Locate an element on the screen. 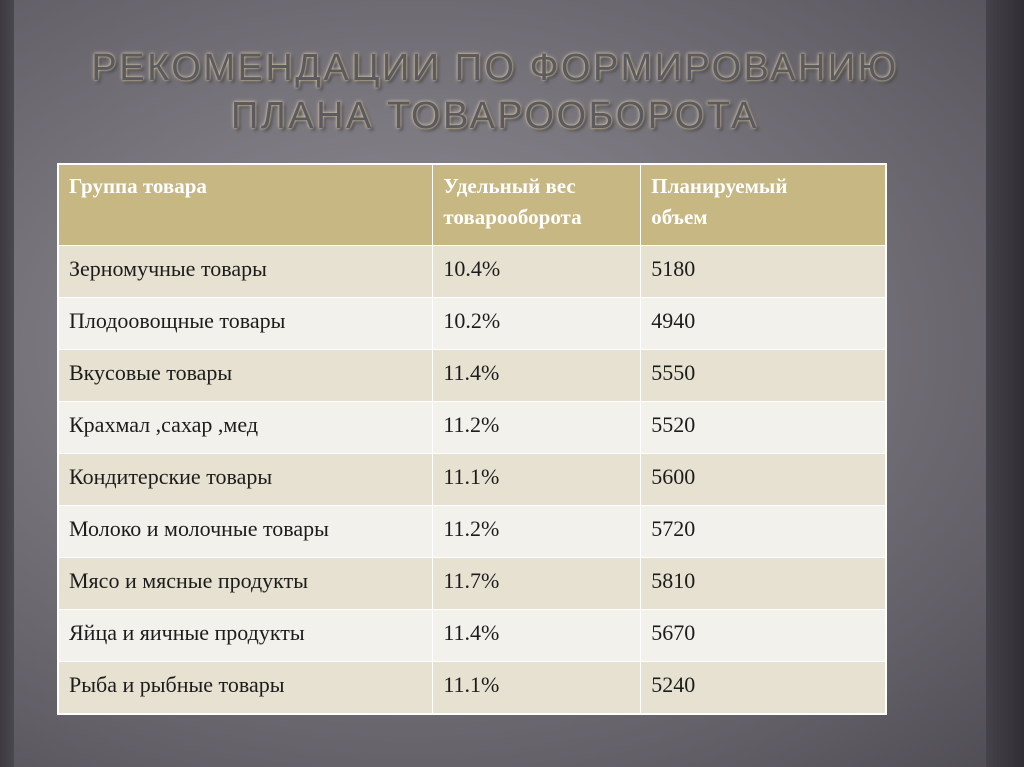 The width and height of the screenshot is (1024, 767). table-row: Зерномучные товары 10.4% 5180 is located at coordinates (471, 271).